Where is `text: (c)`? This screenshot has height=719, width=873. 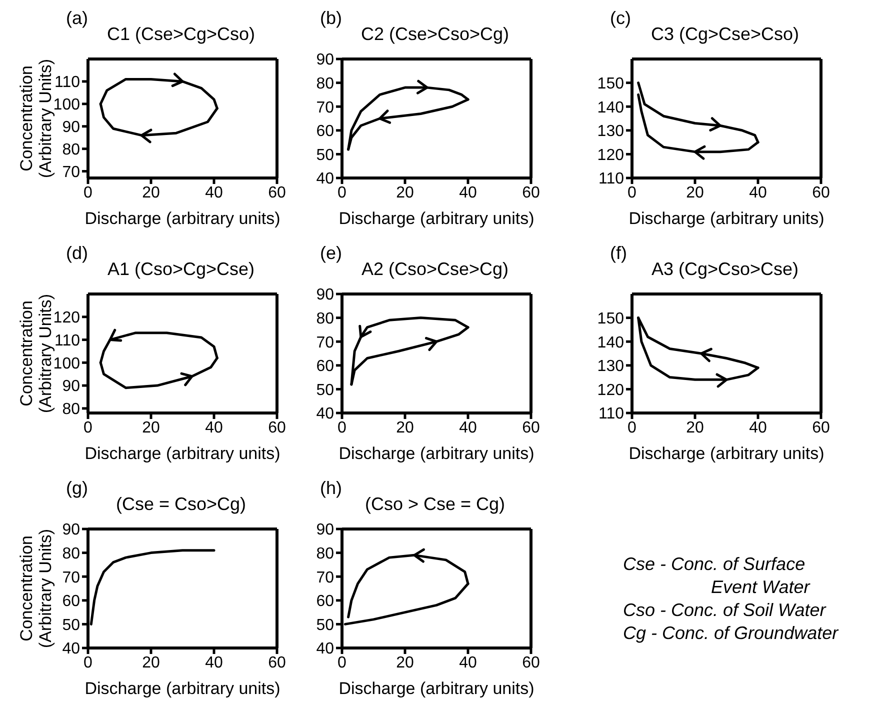
text: (c) is located at coordinates (620, 18).